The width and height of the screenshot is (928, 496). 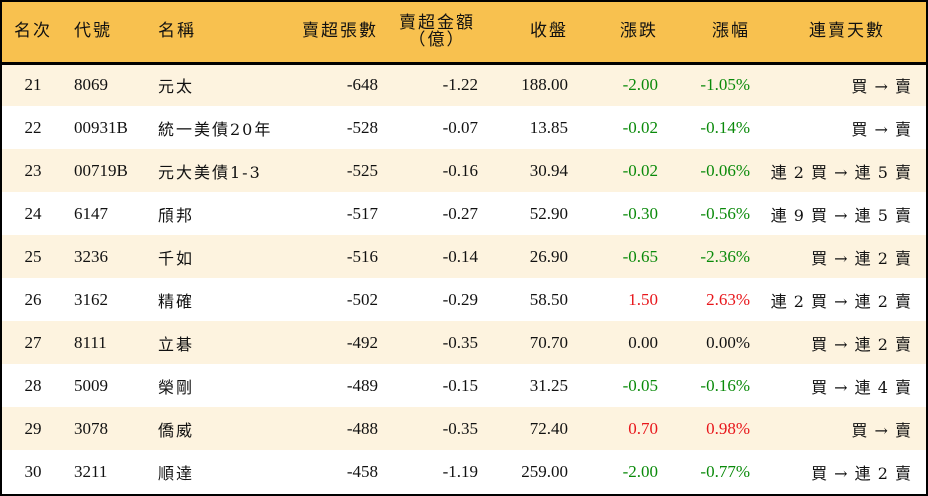 I want to click on cell-name: 精確, so click(x=176, y=301).